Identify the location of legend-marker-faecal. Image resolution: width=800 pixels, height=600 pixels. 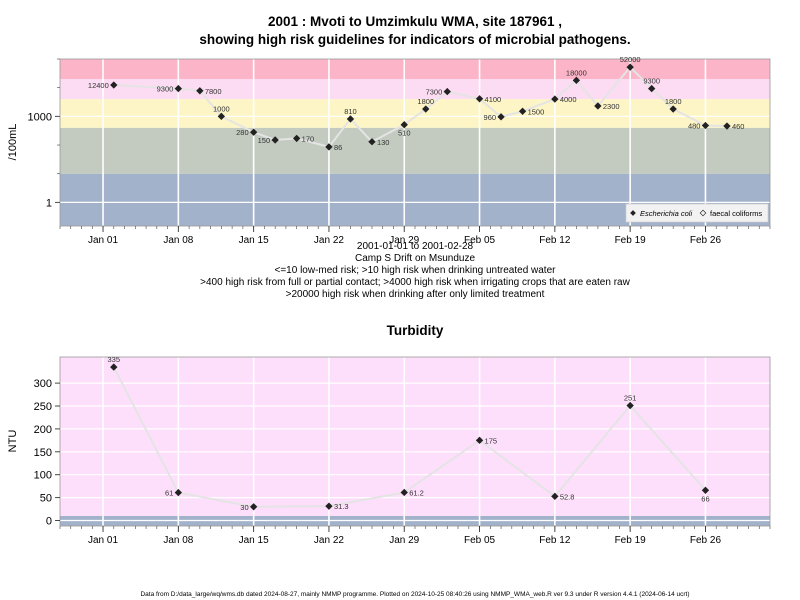
(703, 213).